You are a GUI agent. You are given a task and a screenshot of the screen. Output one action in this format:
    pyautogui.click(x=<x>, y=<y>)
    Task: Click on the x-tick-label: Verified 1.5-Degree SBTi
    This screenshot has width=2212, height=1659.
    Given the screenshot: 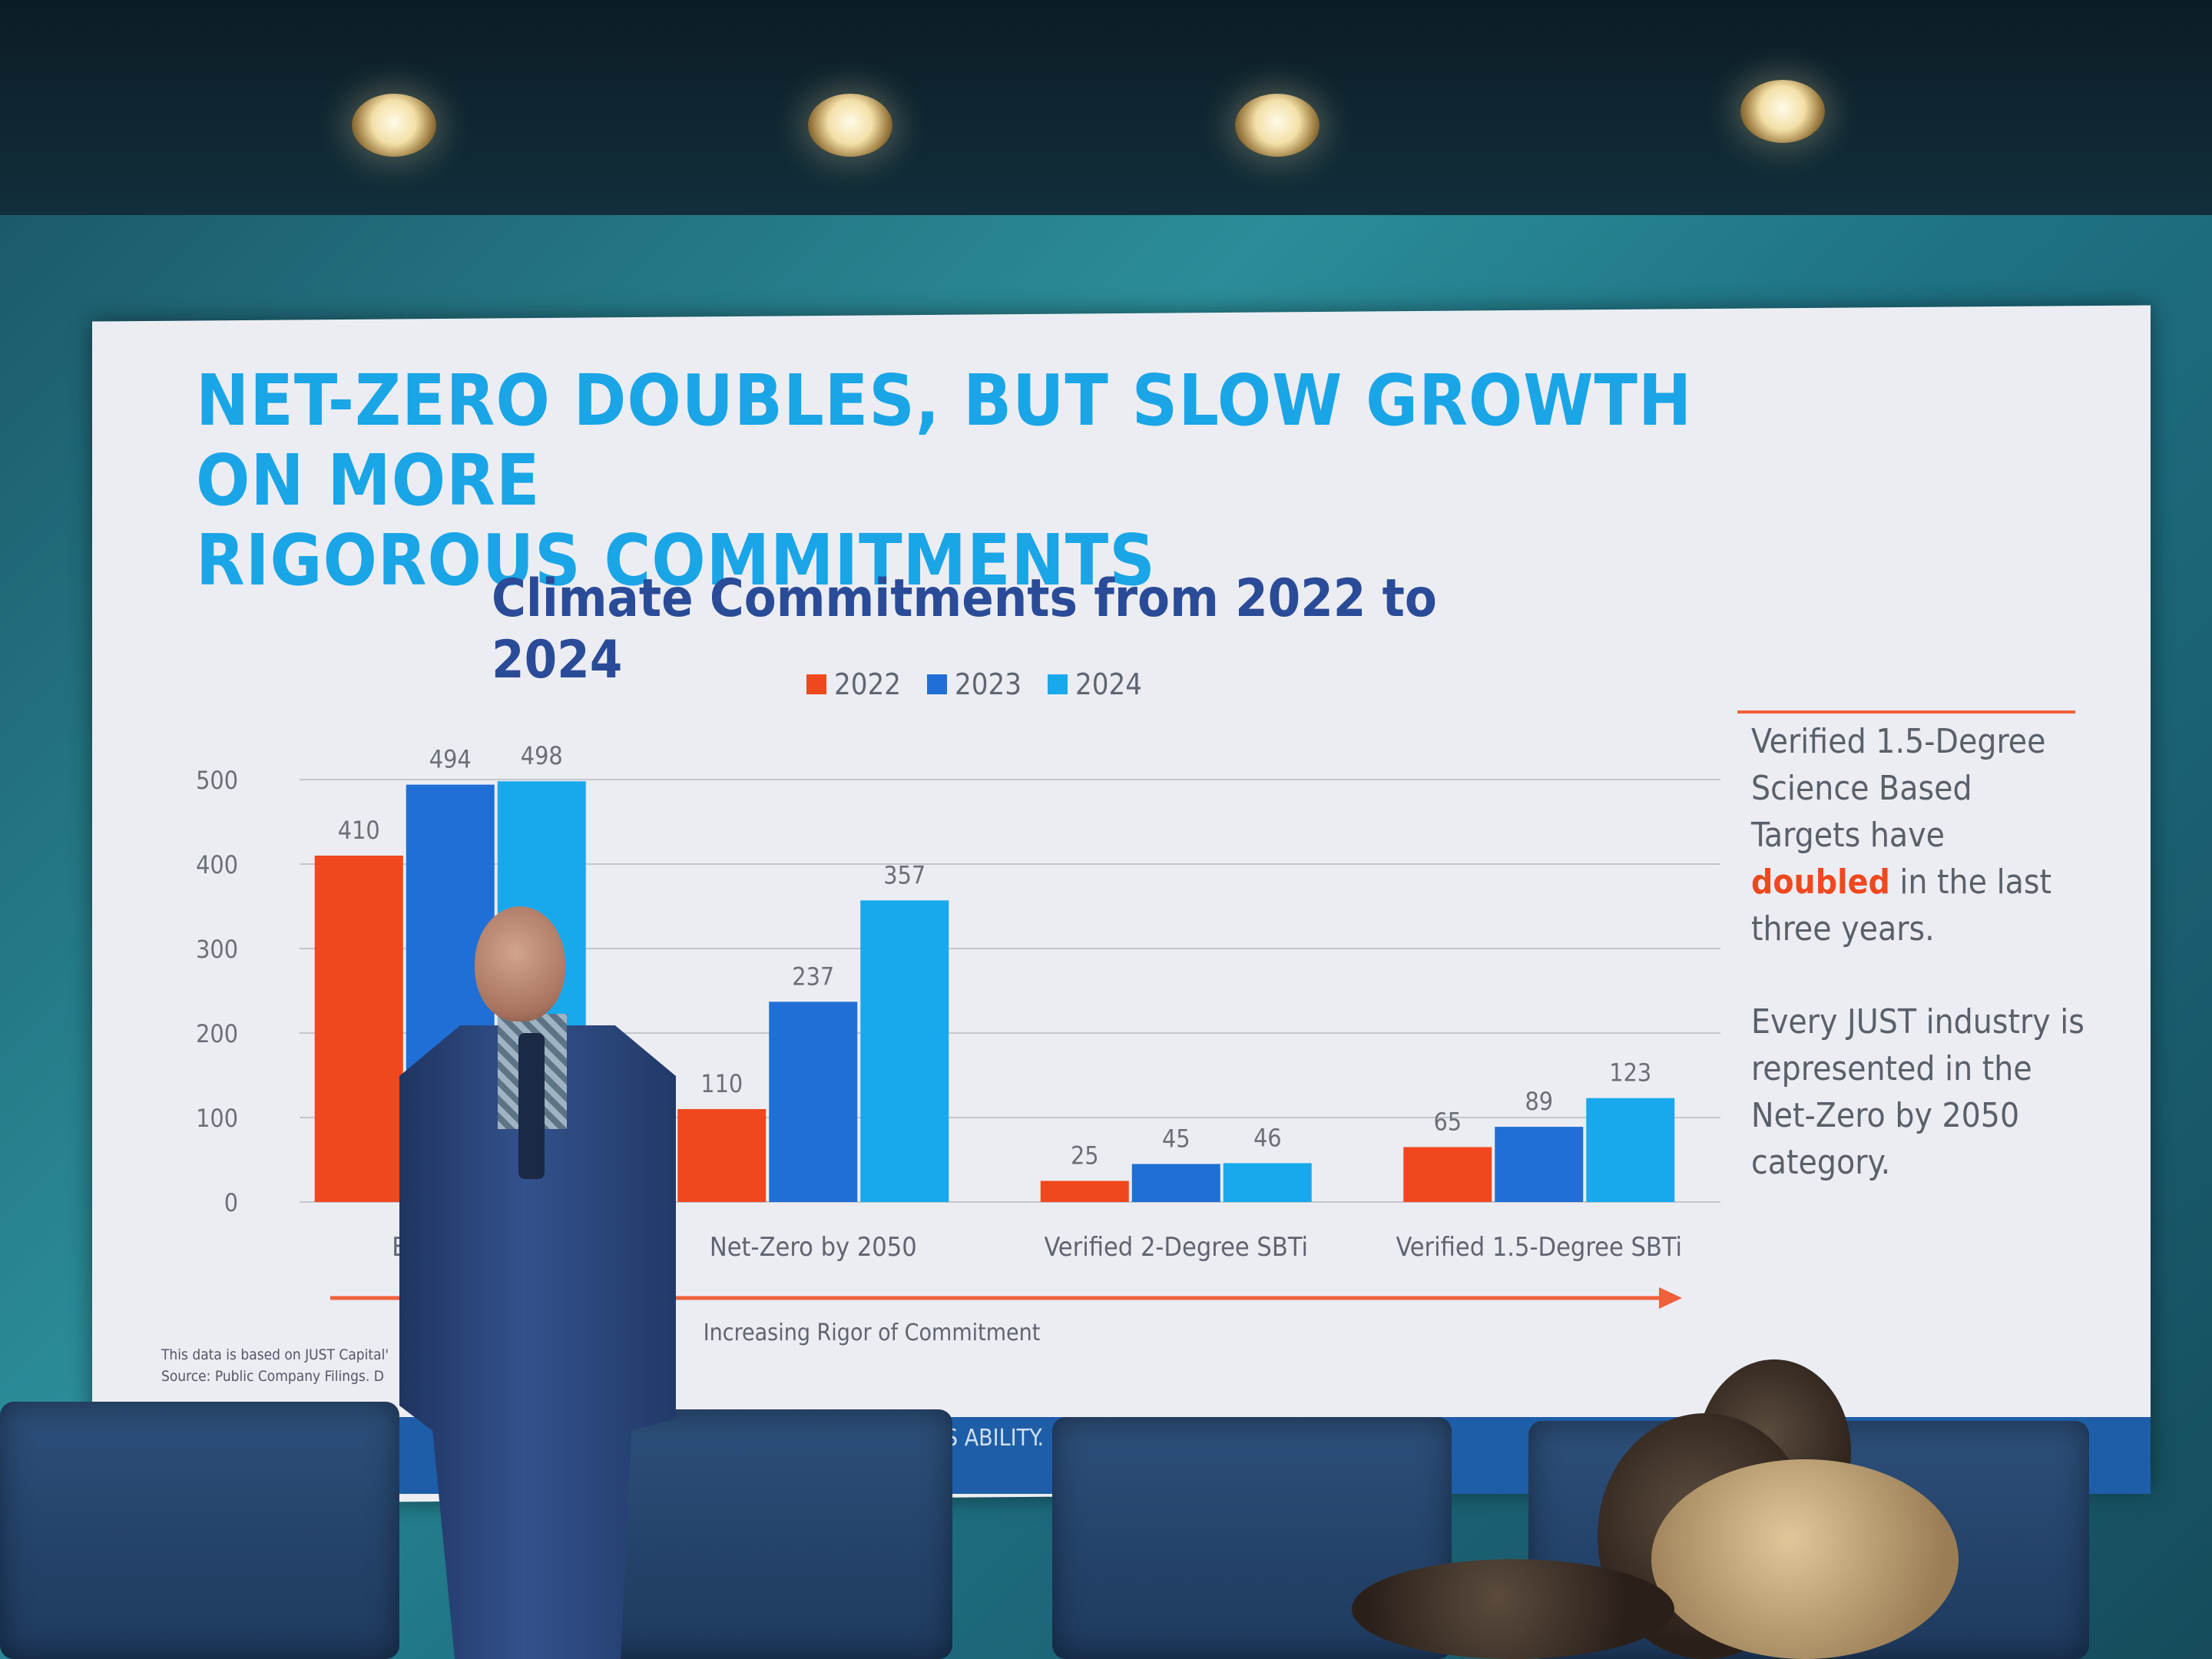 What is the action you would take?
    pyautogui.click(x=1539, y=1247)
    